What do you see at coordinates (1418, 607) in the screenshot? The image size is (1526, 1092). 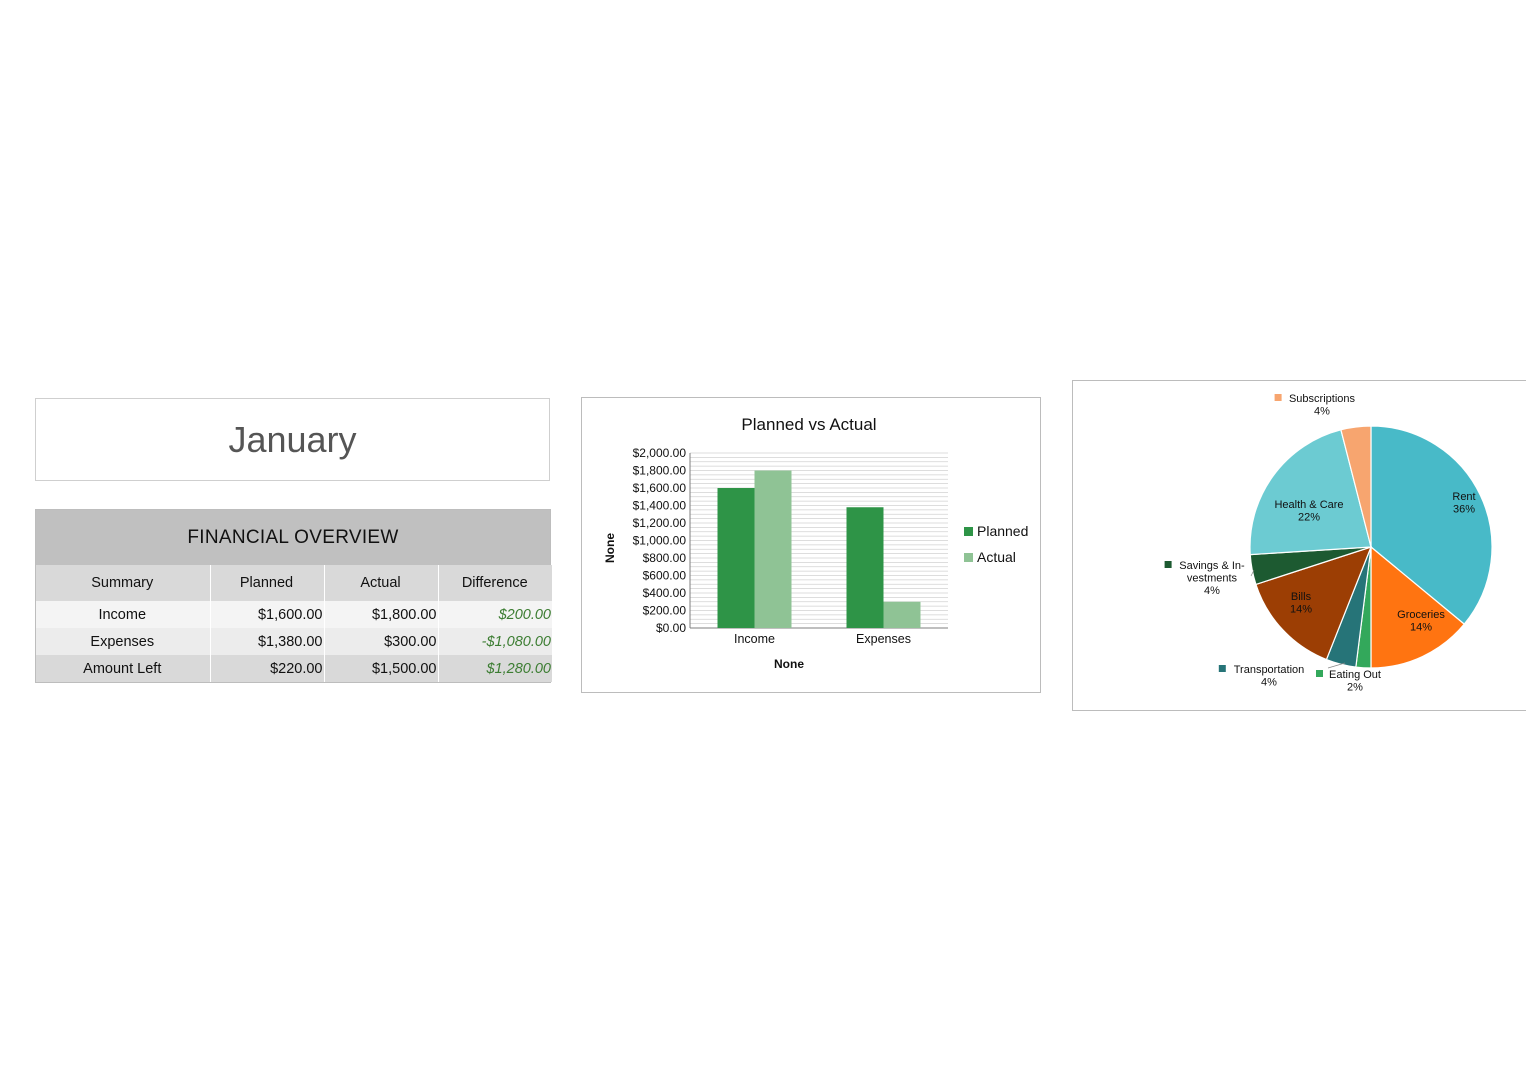 I see `pie-slice-groceries` at bounding box center [1418, 607].